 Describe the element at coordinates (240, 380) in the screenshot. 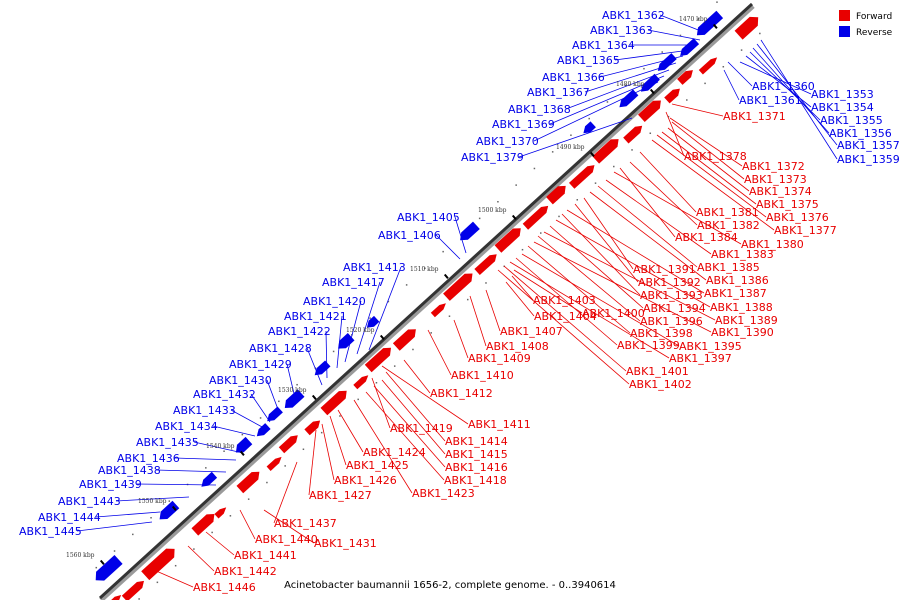

I see `reverse-gene-label: ABK1_1430` at that location.